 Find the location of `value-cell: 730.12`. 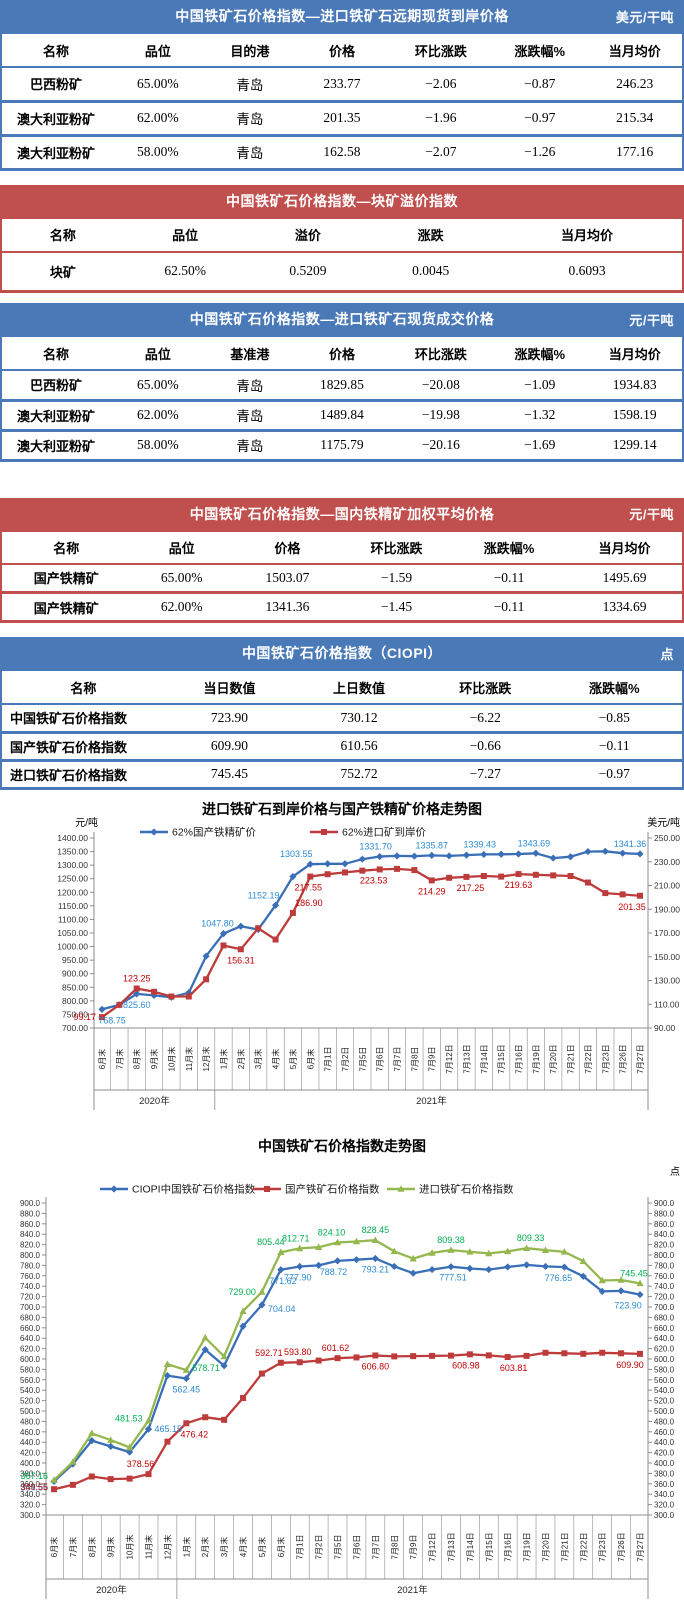

value-cell: 730.12 is located at coordinates (359, 719).